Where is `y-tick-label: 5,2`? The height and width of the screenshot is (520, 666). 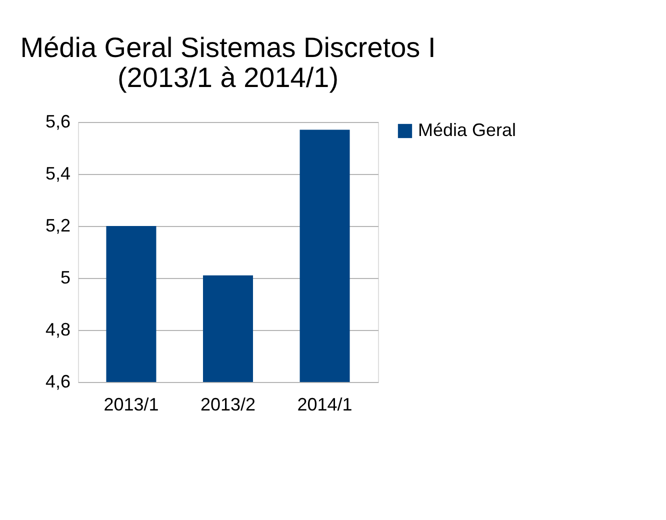 y-tick-label: 5,2 is located at coordinates (57, 226).